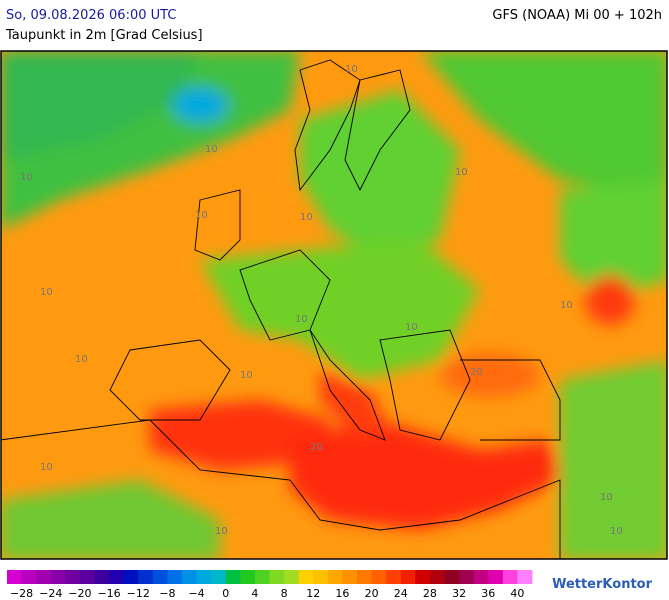 The width and height of the screenshot is (669, 600). I want to click on legend-label: 40, so click(517, 593).